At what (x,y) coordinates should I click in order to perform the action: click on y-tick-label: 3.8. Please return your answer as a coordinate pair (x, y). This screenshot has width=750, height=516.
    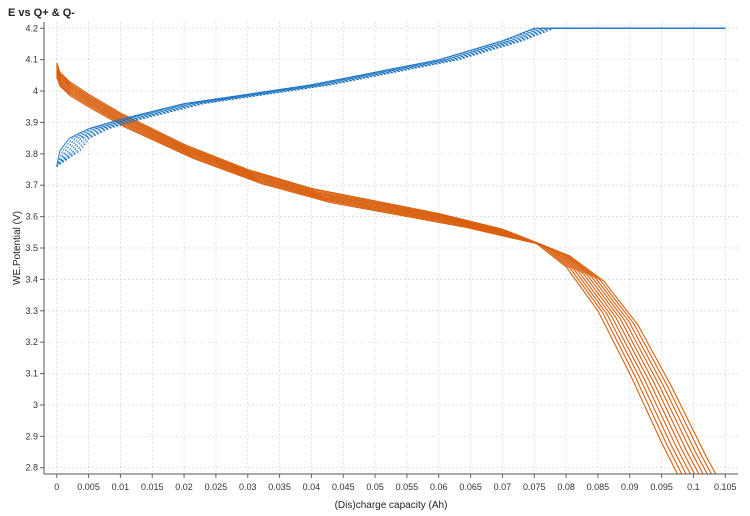
    Looking at the image, I should click on (31, 154).